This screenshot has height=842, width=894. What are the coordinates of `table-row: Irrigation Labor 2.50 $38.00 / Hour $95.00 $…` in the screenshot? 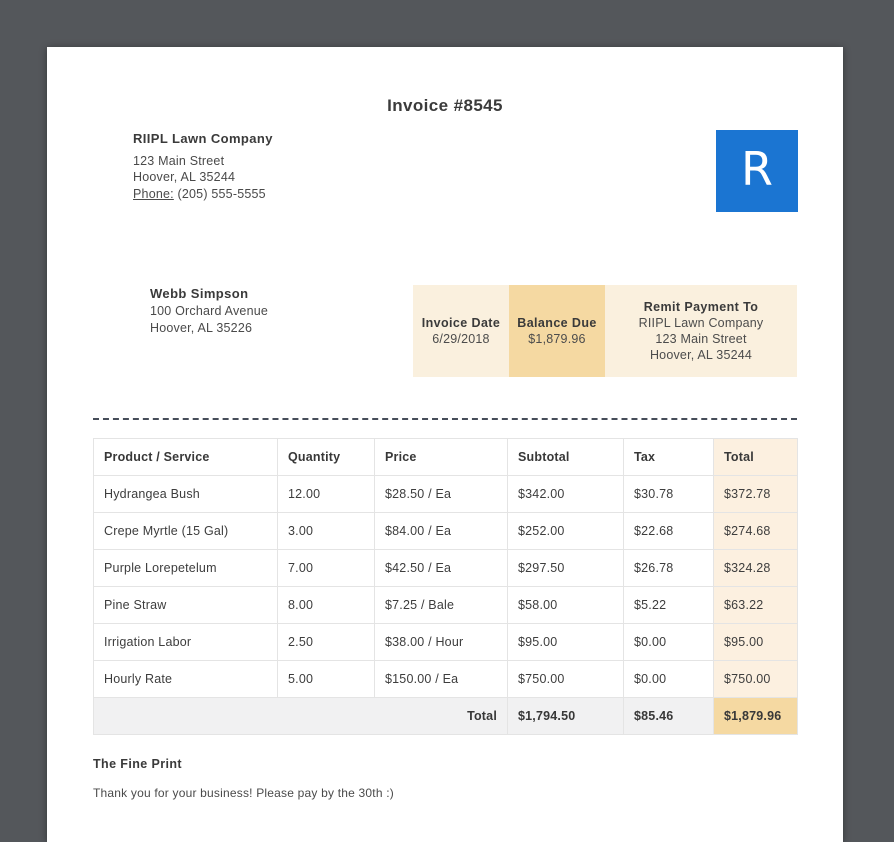 It's located at (445, 642).